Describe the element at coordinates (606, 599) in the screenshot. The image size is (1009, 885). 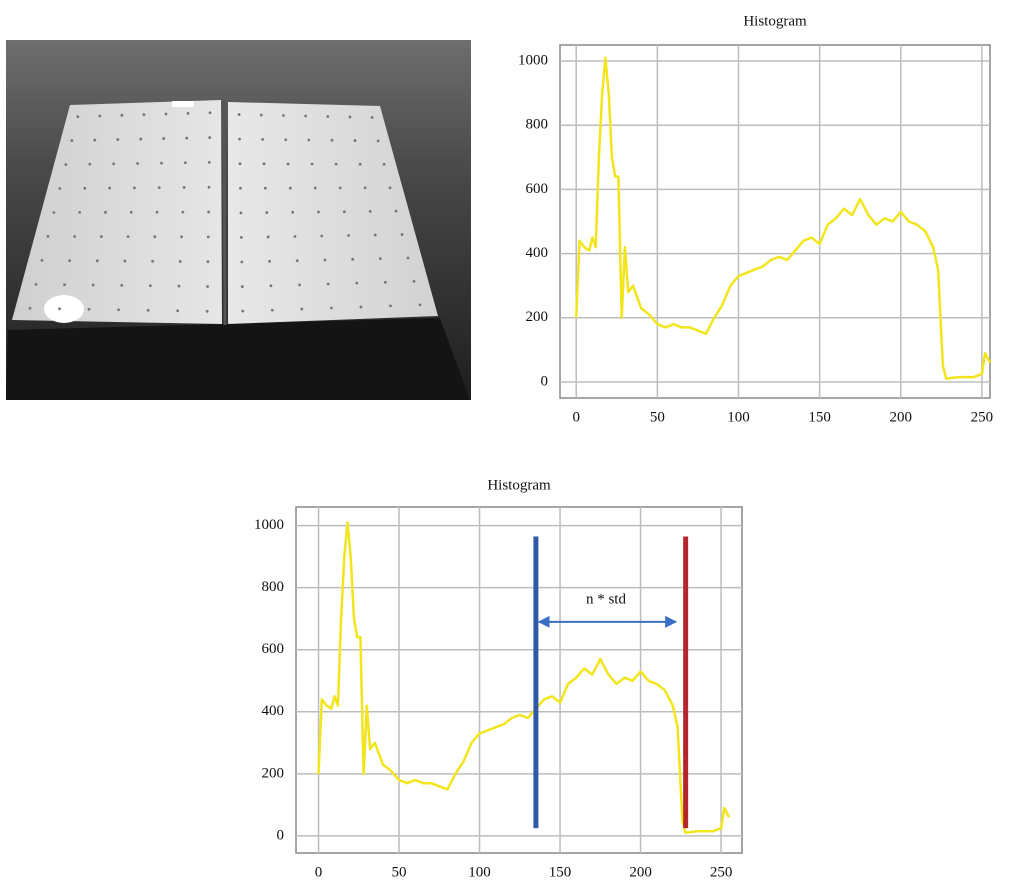
I see `annotation-text: n * std` at that location.